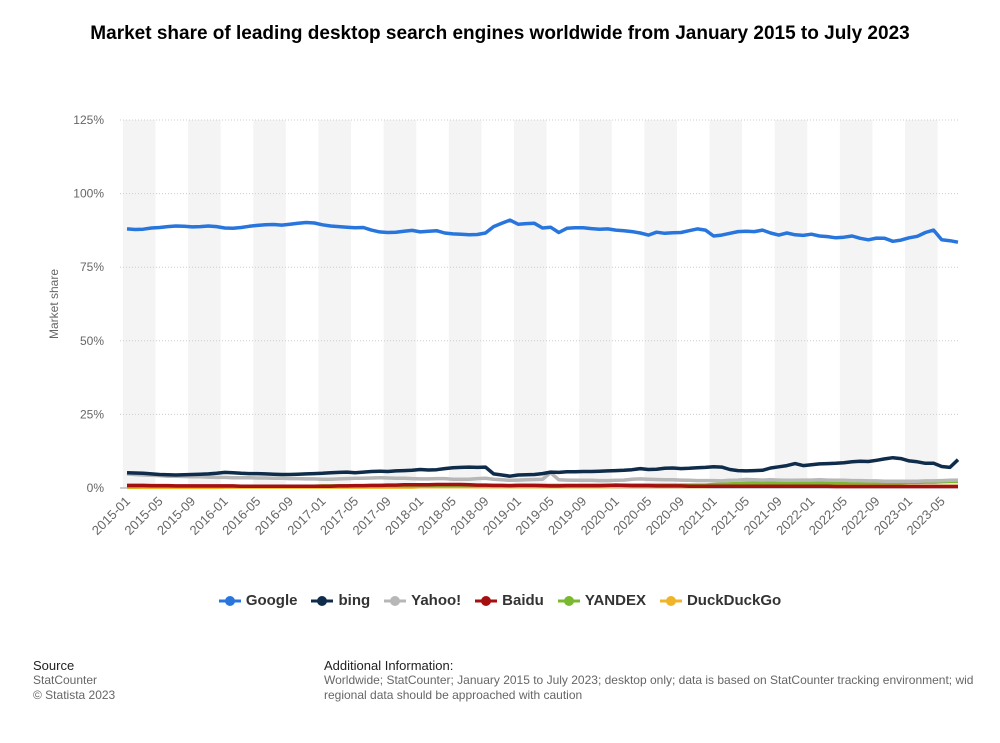  Describe the element at coordinates (92, 341) in the screenshot. I see `y-tick-label: 50%` at that location.